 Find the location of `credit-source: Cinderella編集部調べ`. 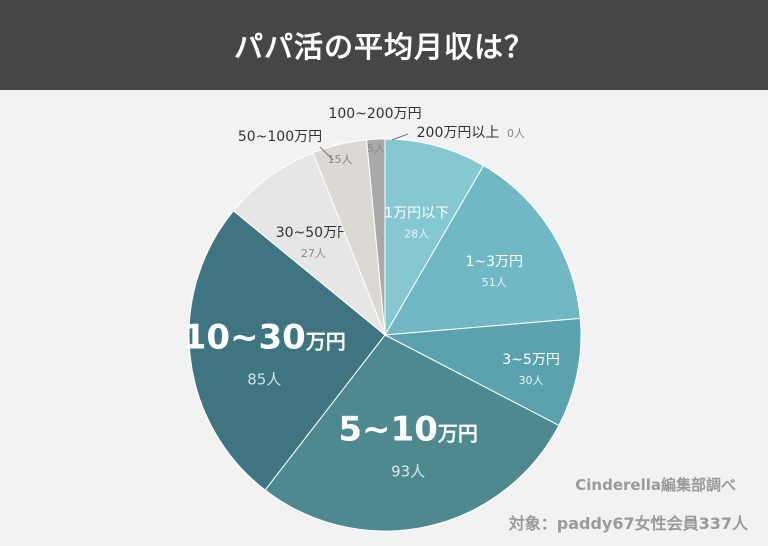

credit-source: Cinderella編集部調べ is located at coordinates (655, 485).